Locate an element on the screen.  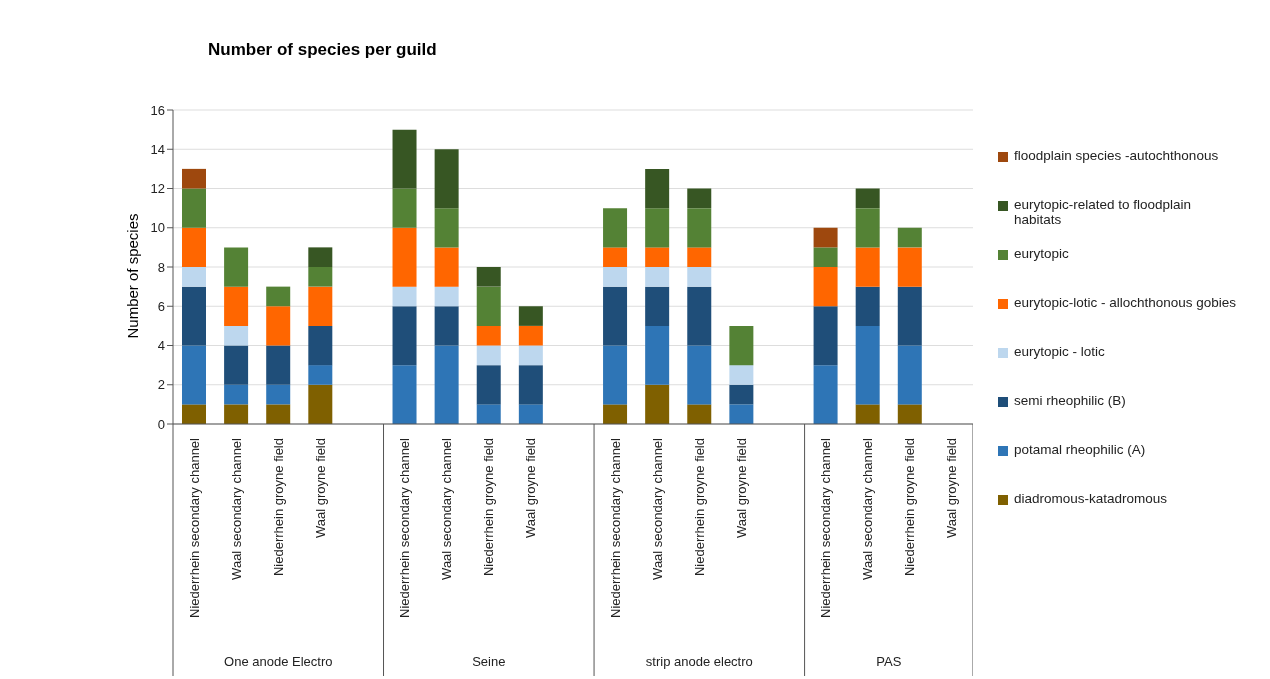
y-axis-title: Number of species is located at coordinates (132, 276).